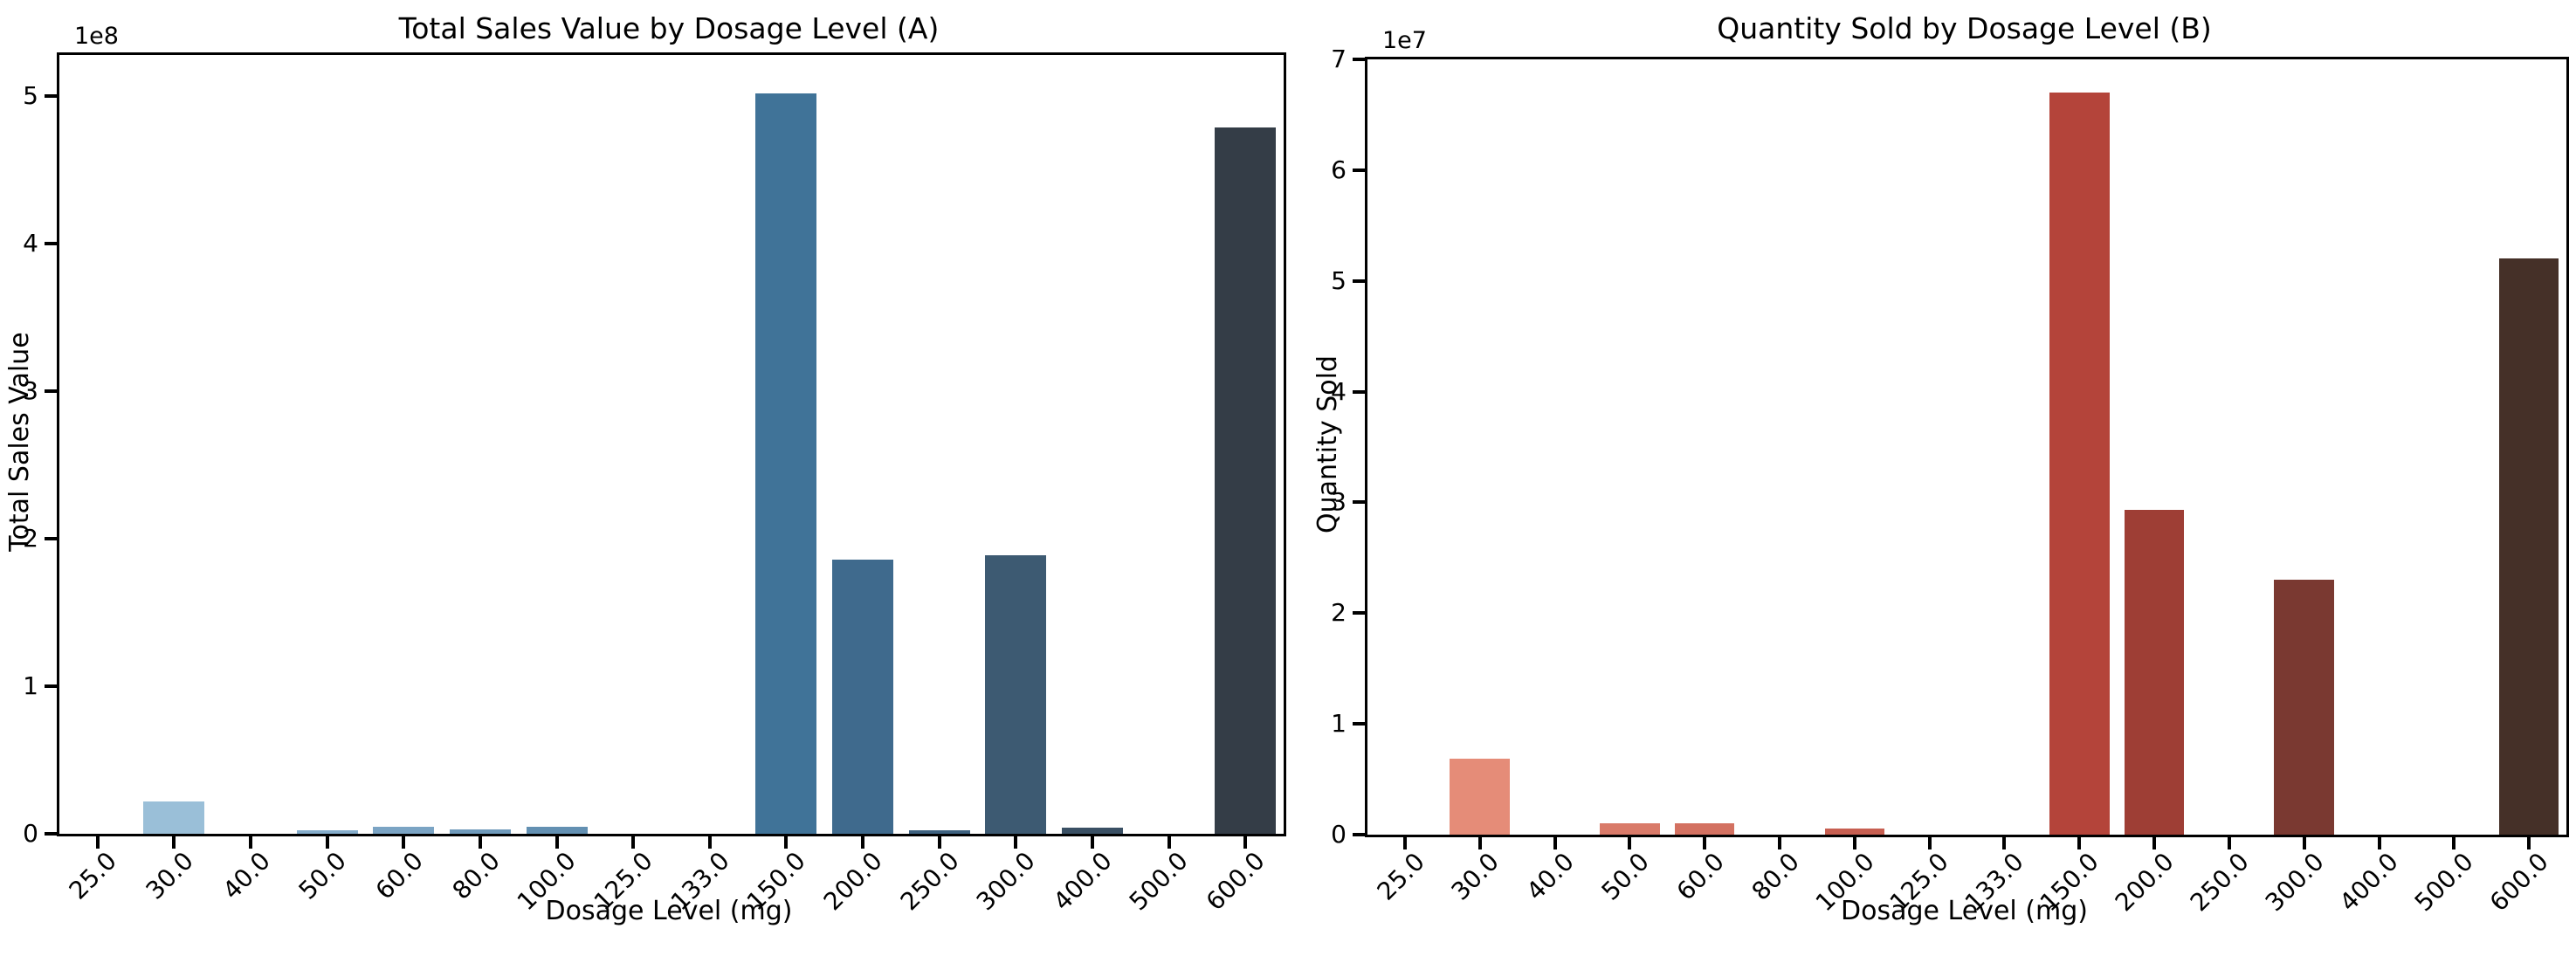 The image size is (2576, 956). What do you see at coordinates (480, 831) in the screenshot?
I see `bar-80.0mg` at bounding box center [480, 831].